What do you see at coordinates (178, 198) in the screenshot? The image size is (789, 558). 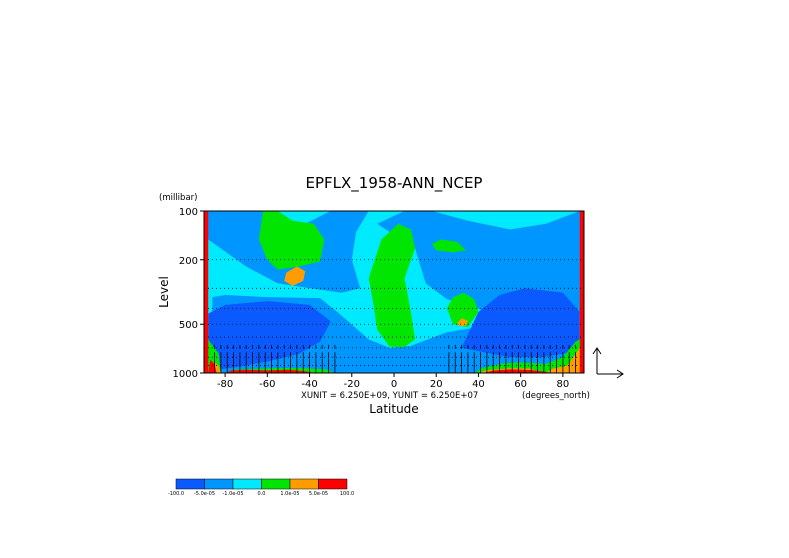 I see `y-units-label: (millibar)` at bounding box center [178, 198].